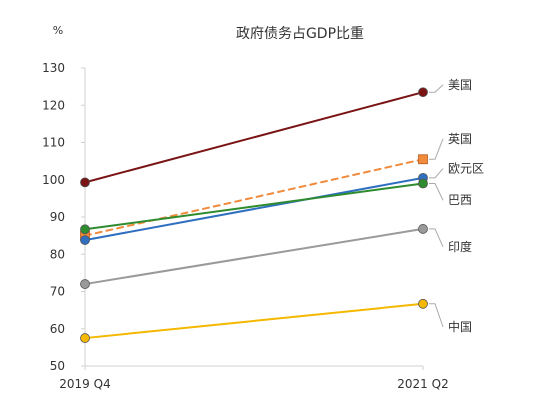  What do you see at coordinates (53, 180) in the screenshot?
I see `y-tick-label: 100` at bounding box center [53, 180].